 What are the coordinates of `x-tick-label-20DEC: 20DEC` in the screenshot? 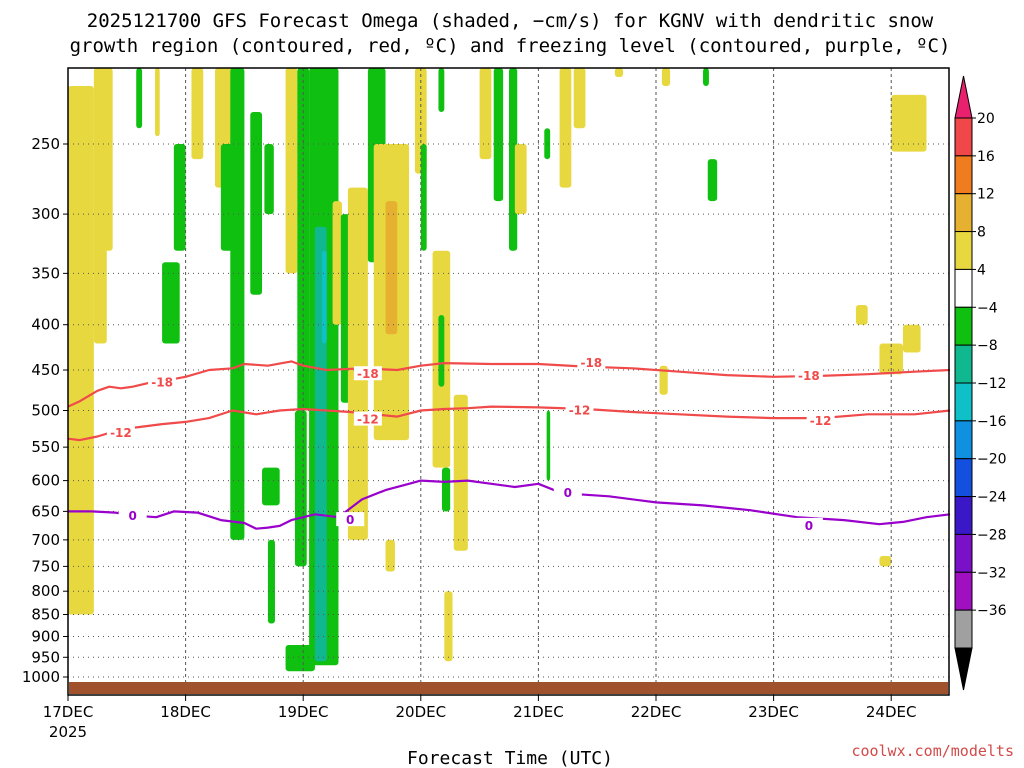 It's located at (421, 712).